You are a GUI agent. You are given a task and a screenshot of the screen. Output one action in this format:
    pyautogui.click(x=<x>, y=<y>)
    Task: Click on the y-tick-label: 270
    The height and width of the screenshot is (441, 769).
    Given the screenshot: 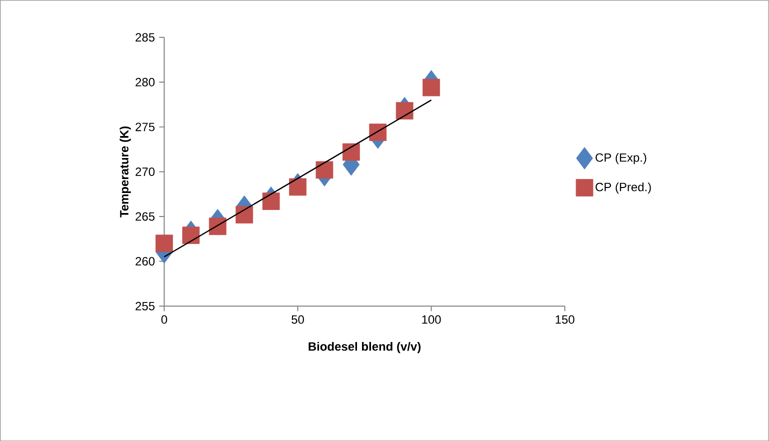 What is the action you would take?
    pyautogui.click(x=145, y=171)
    